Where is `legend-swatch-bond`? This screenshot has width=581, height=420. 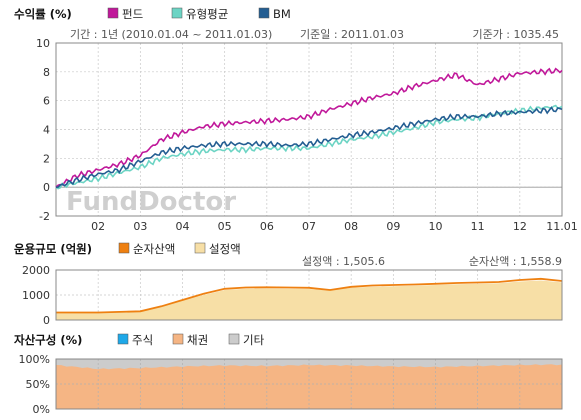 legend-swatch-bond is located at coordinates (178, 339).